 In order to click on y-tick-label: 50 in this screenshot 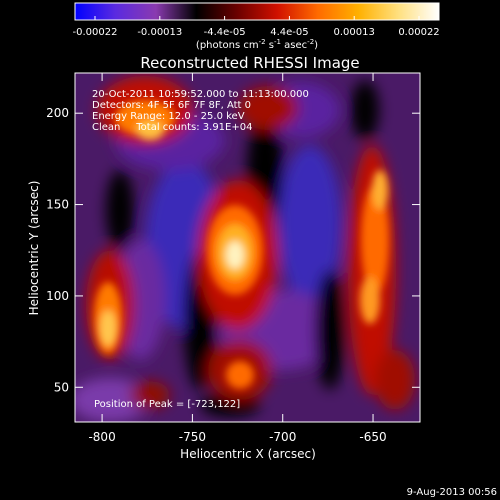, I will do `click(61, 387)`.